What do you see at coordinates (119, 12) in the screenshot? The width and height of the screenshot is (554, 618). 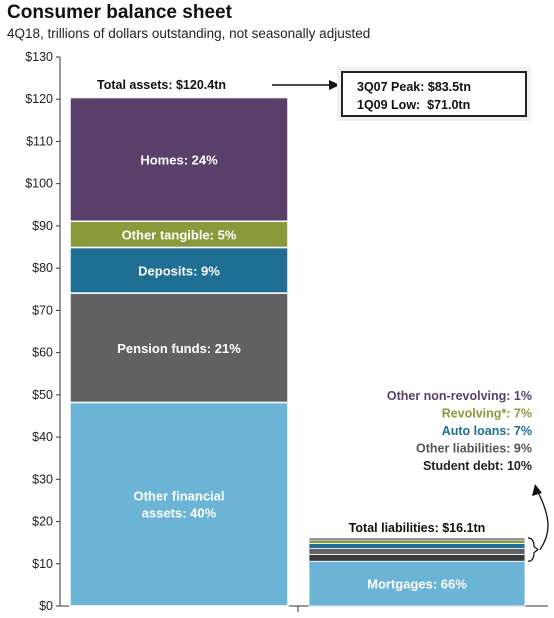 I see `chart-title: Consumer balance sheet` at bounding box center [119, 12].